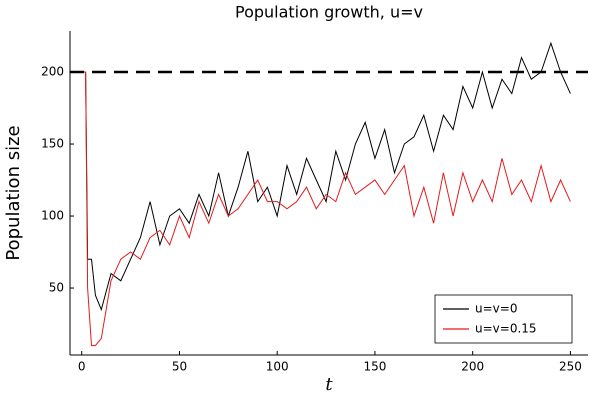 Image resolution: width=600 pixels, height=404 pixels. I want to click on legend-label: u=v=0, so click(496, 309).